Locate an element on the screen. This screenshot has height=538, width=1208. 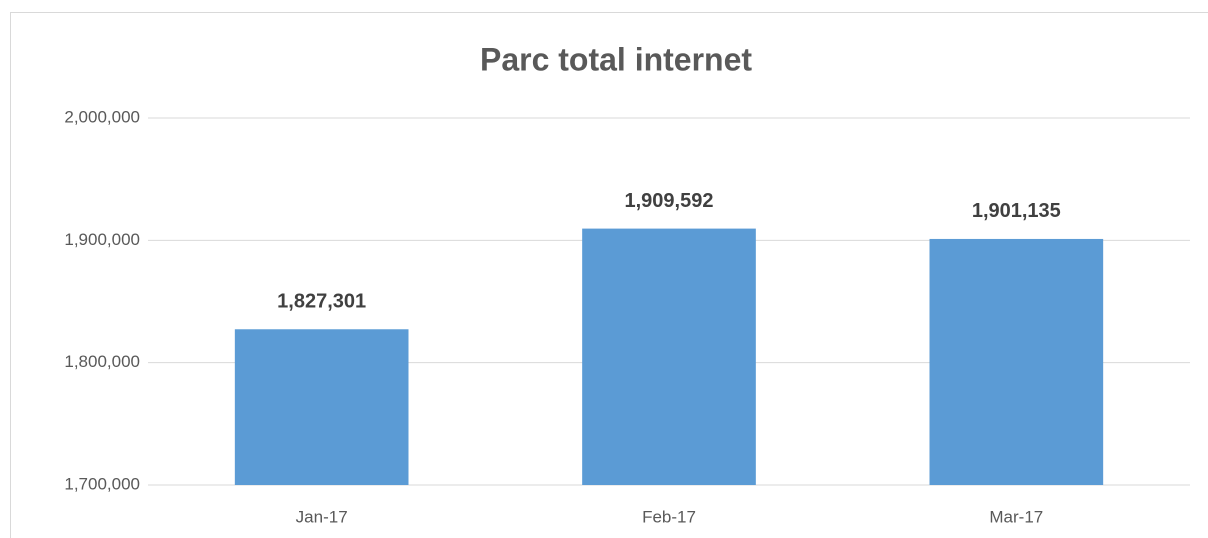
x-tick-label: Feb-17 is located at coordinates (669, 516).